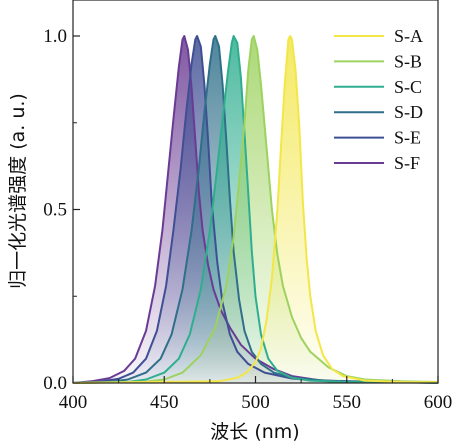 This screenshot has height=446, width=458. What do you see at coordinates (18, 191) in the screenshot?
I see `y-axis-label: 归一化光谱强度 (a. u.)` at bounding box center [18, 191].